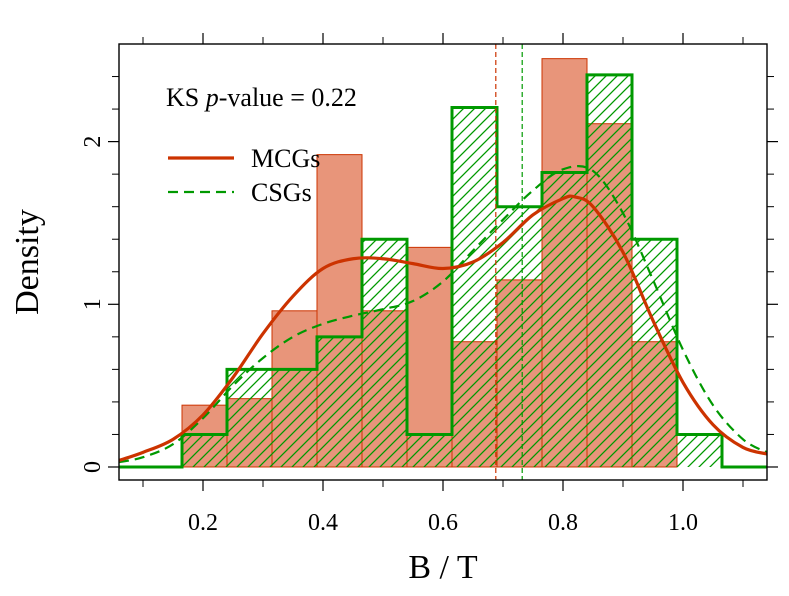 Image resolution: width=789 pixels, height=596 pixels. I want to click on median-lines, so click(509, 262).